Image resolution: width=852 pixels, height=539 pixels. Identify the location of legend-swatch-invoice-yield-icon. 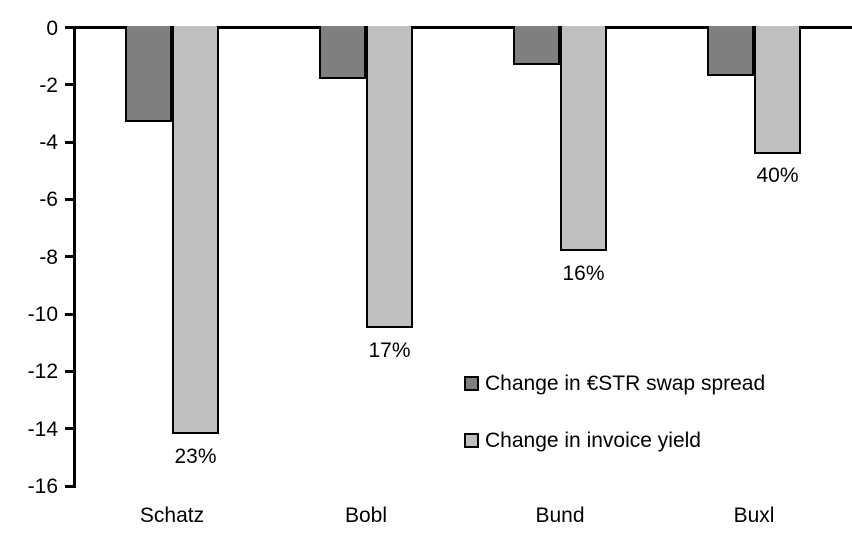
(471, 440).